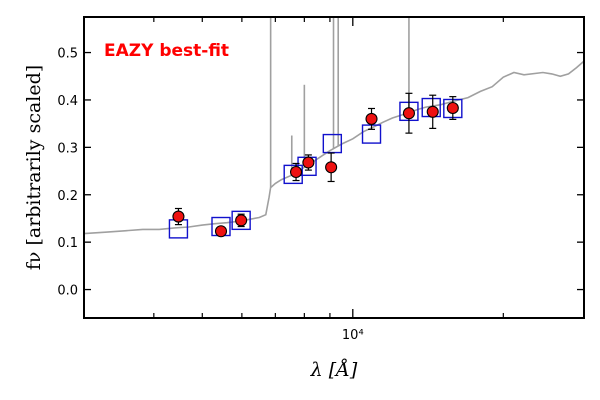  Describe the element at coordinates (353, 335) in the screenshot. I see `x-tick-label: 10⁴` at that location.